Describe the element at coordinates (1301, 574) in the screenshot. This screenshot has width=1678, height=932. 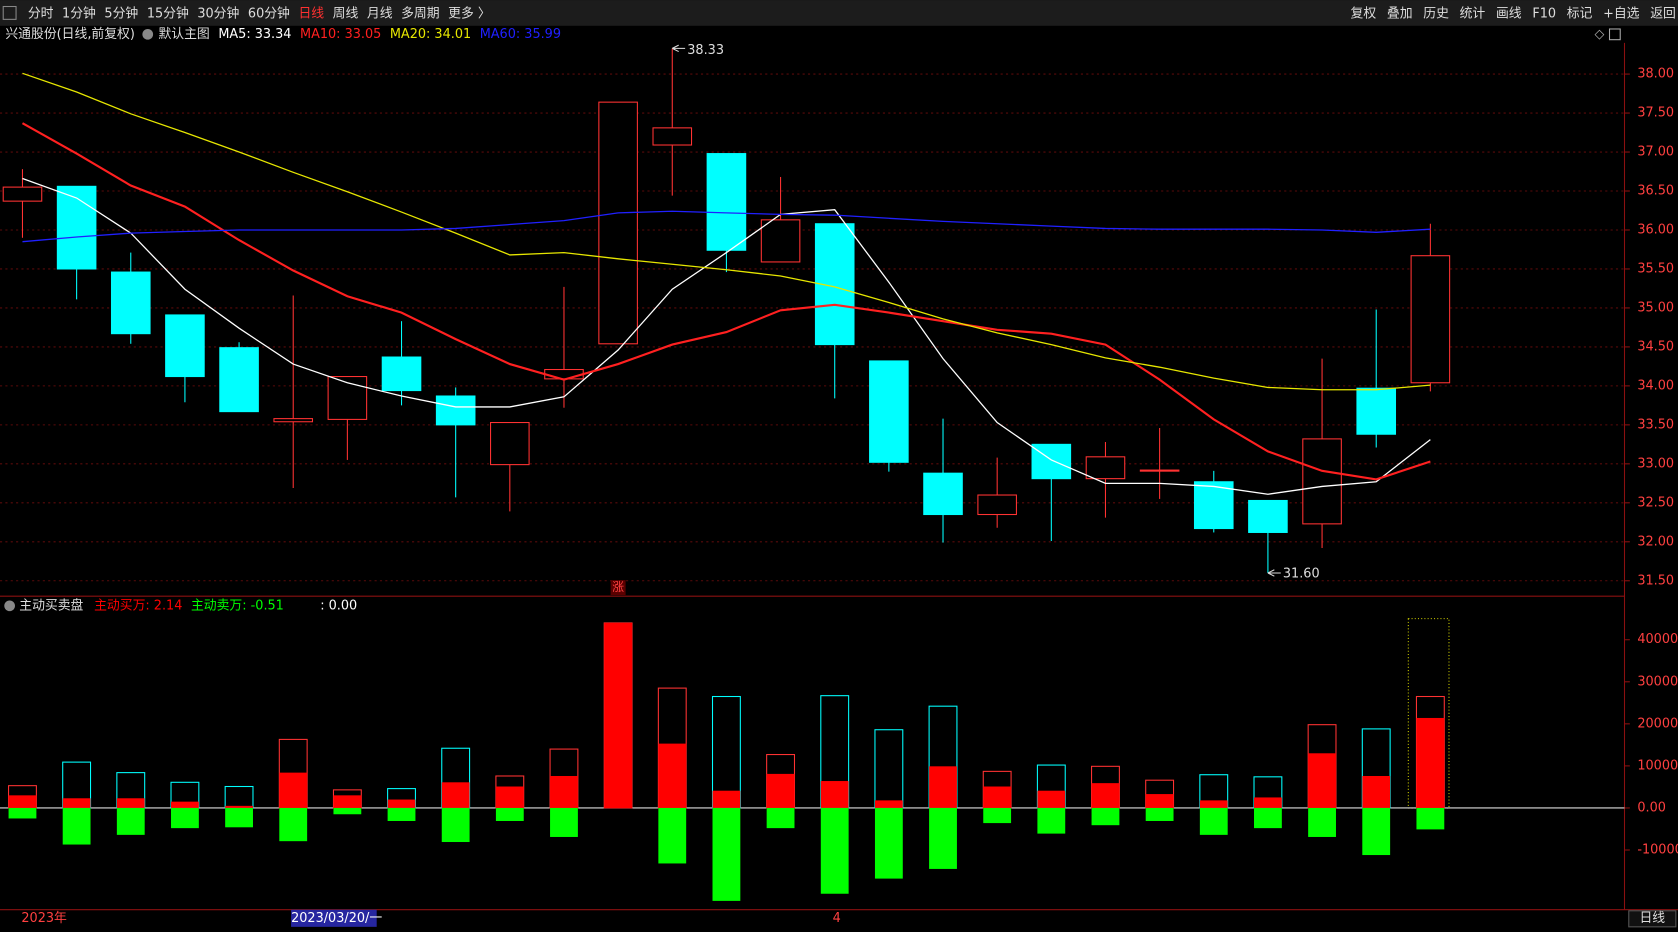
I see `min-label: 31.60` at that location.